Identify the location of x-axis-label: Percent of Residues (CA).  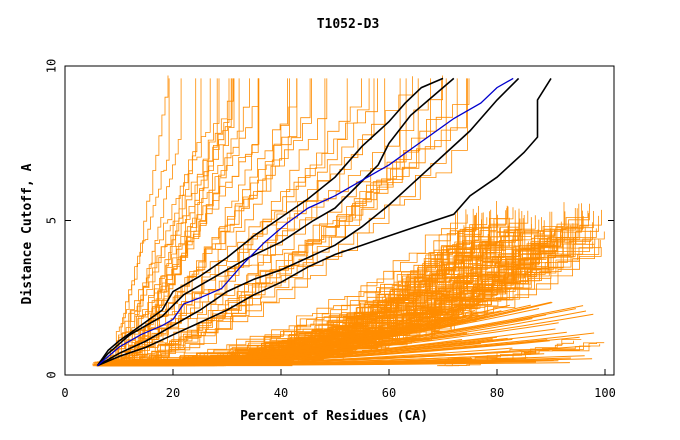
(334, 416).